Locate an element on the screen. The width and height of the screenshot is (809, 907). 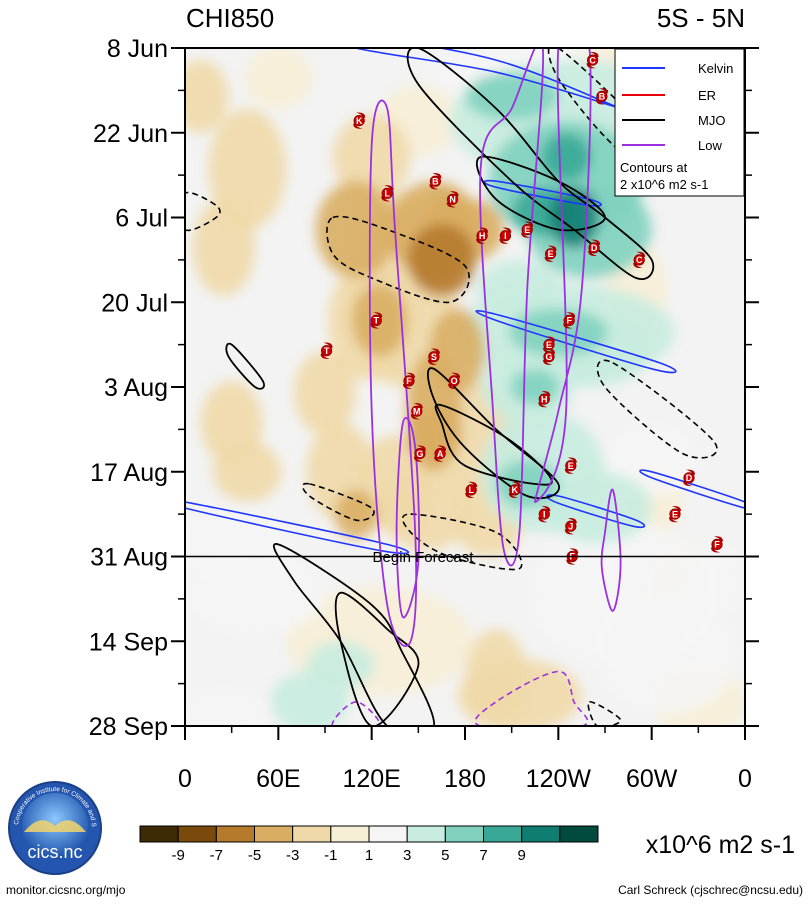
logo-text: cics.nc is located at coordinates (54, 852).